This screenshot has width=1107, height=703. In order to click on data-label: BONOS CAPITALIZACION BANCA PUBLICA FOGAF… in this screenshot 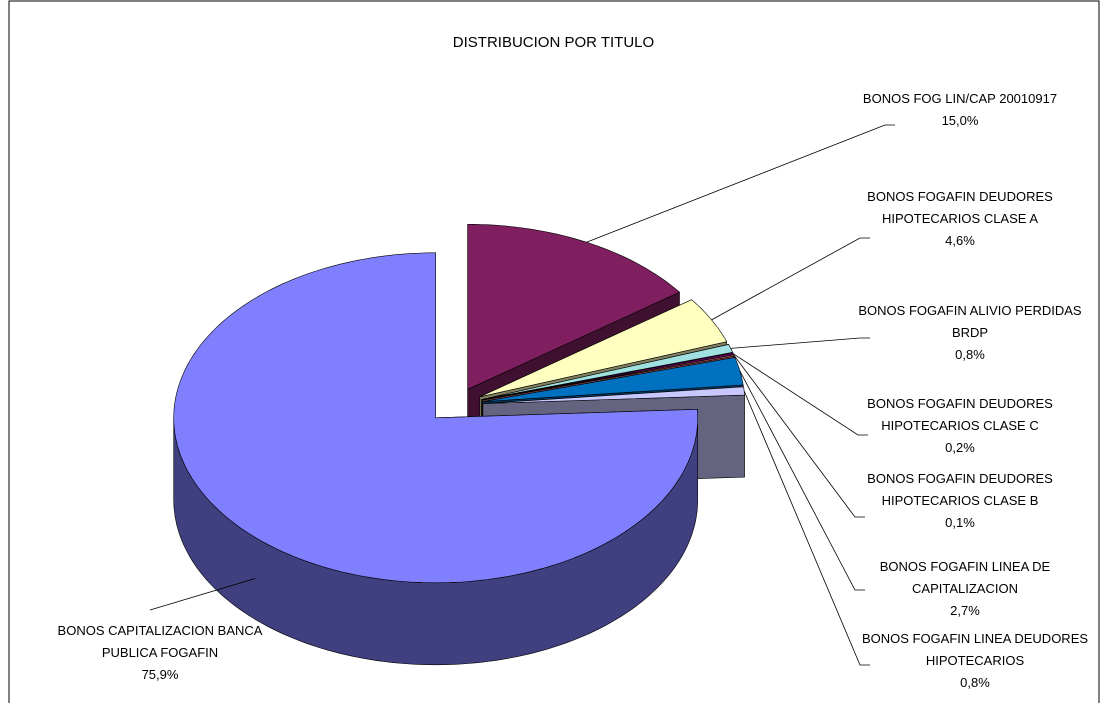, I will do `click(160, 653)`.